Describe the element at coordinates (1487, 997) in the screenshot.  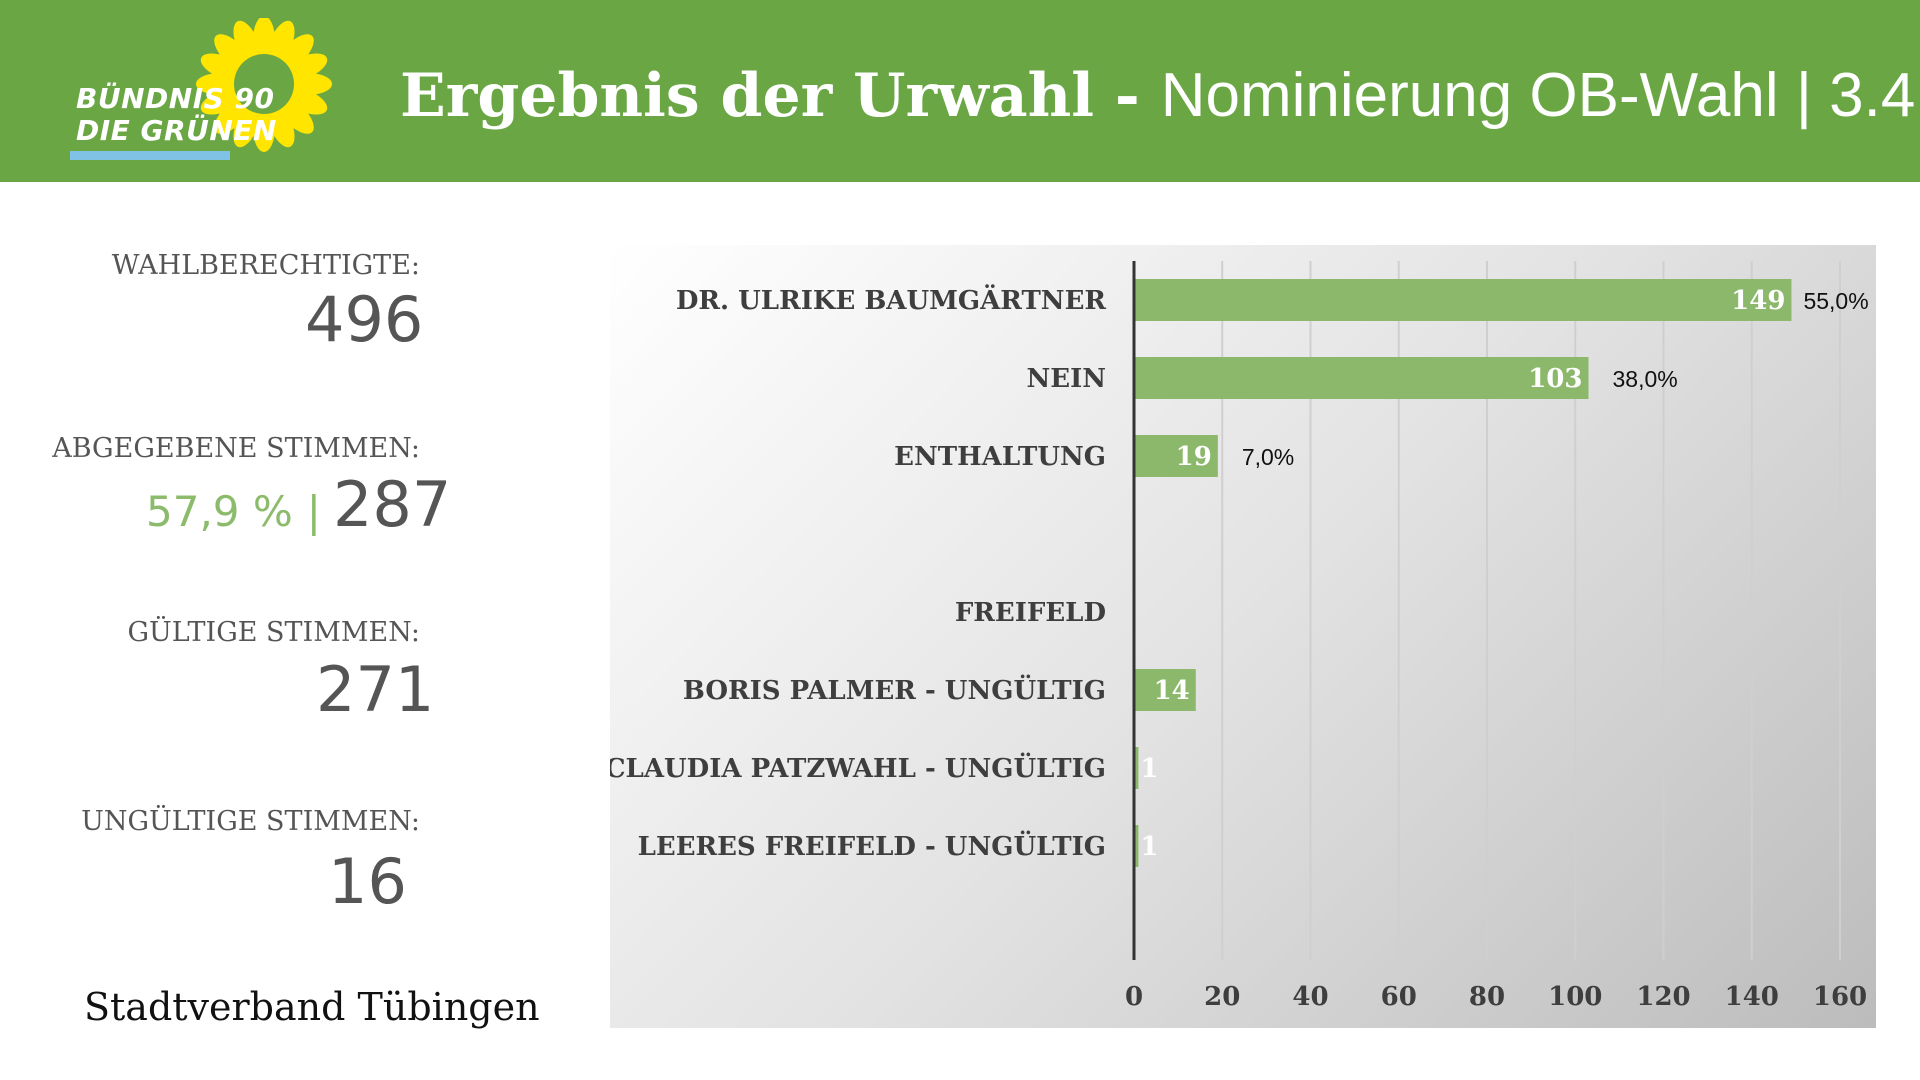
I see `x-tick-label: 80` at that location.